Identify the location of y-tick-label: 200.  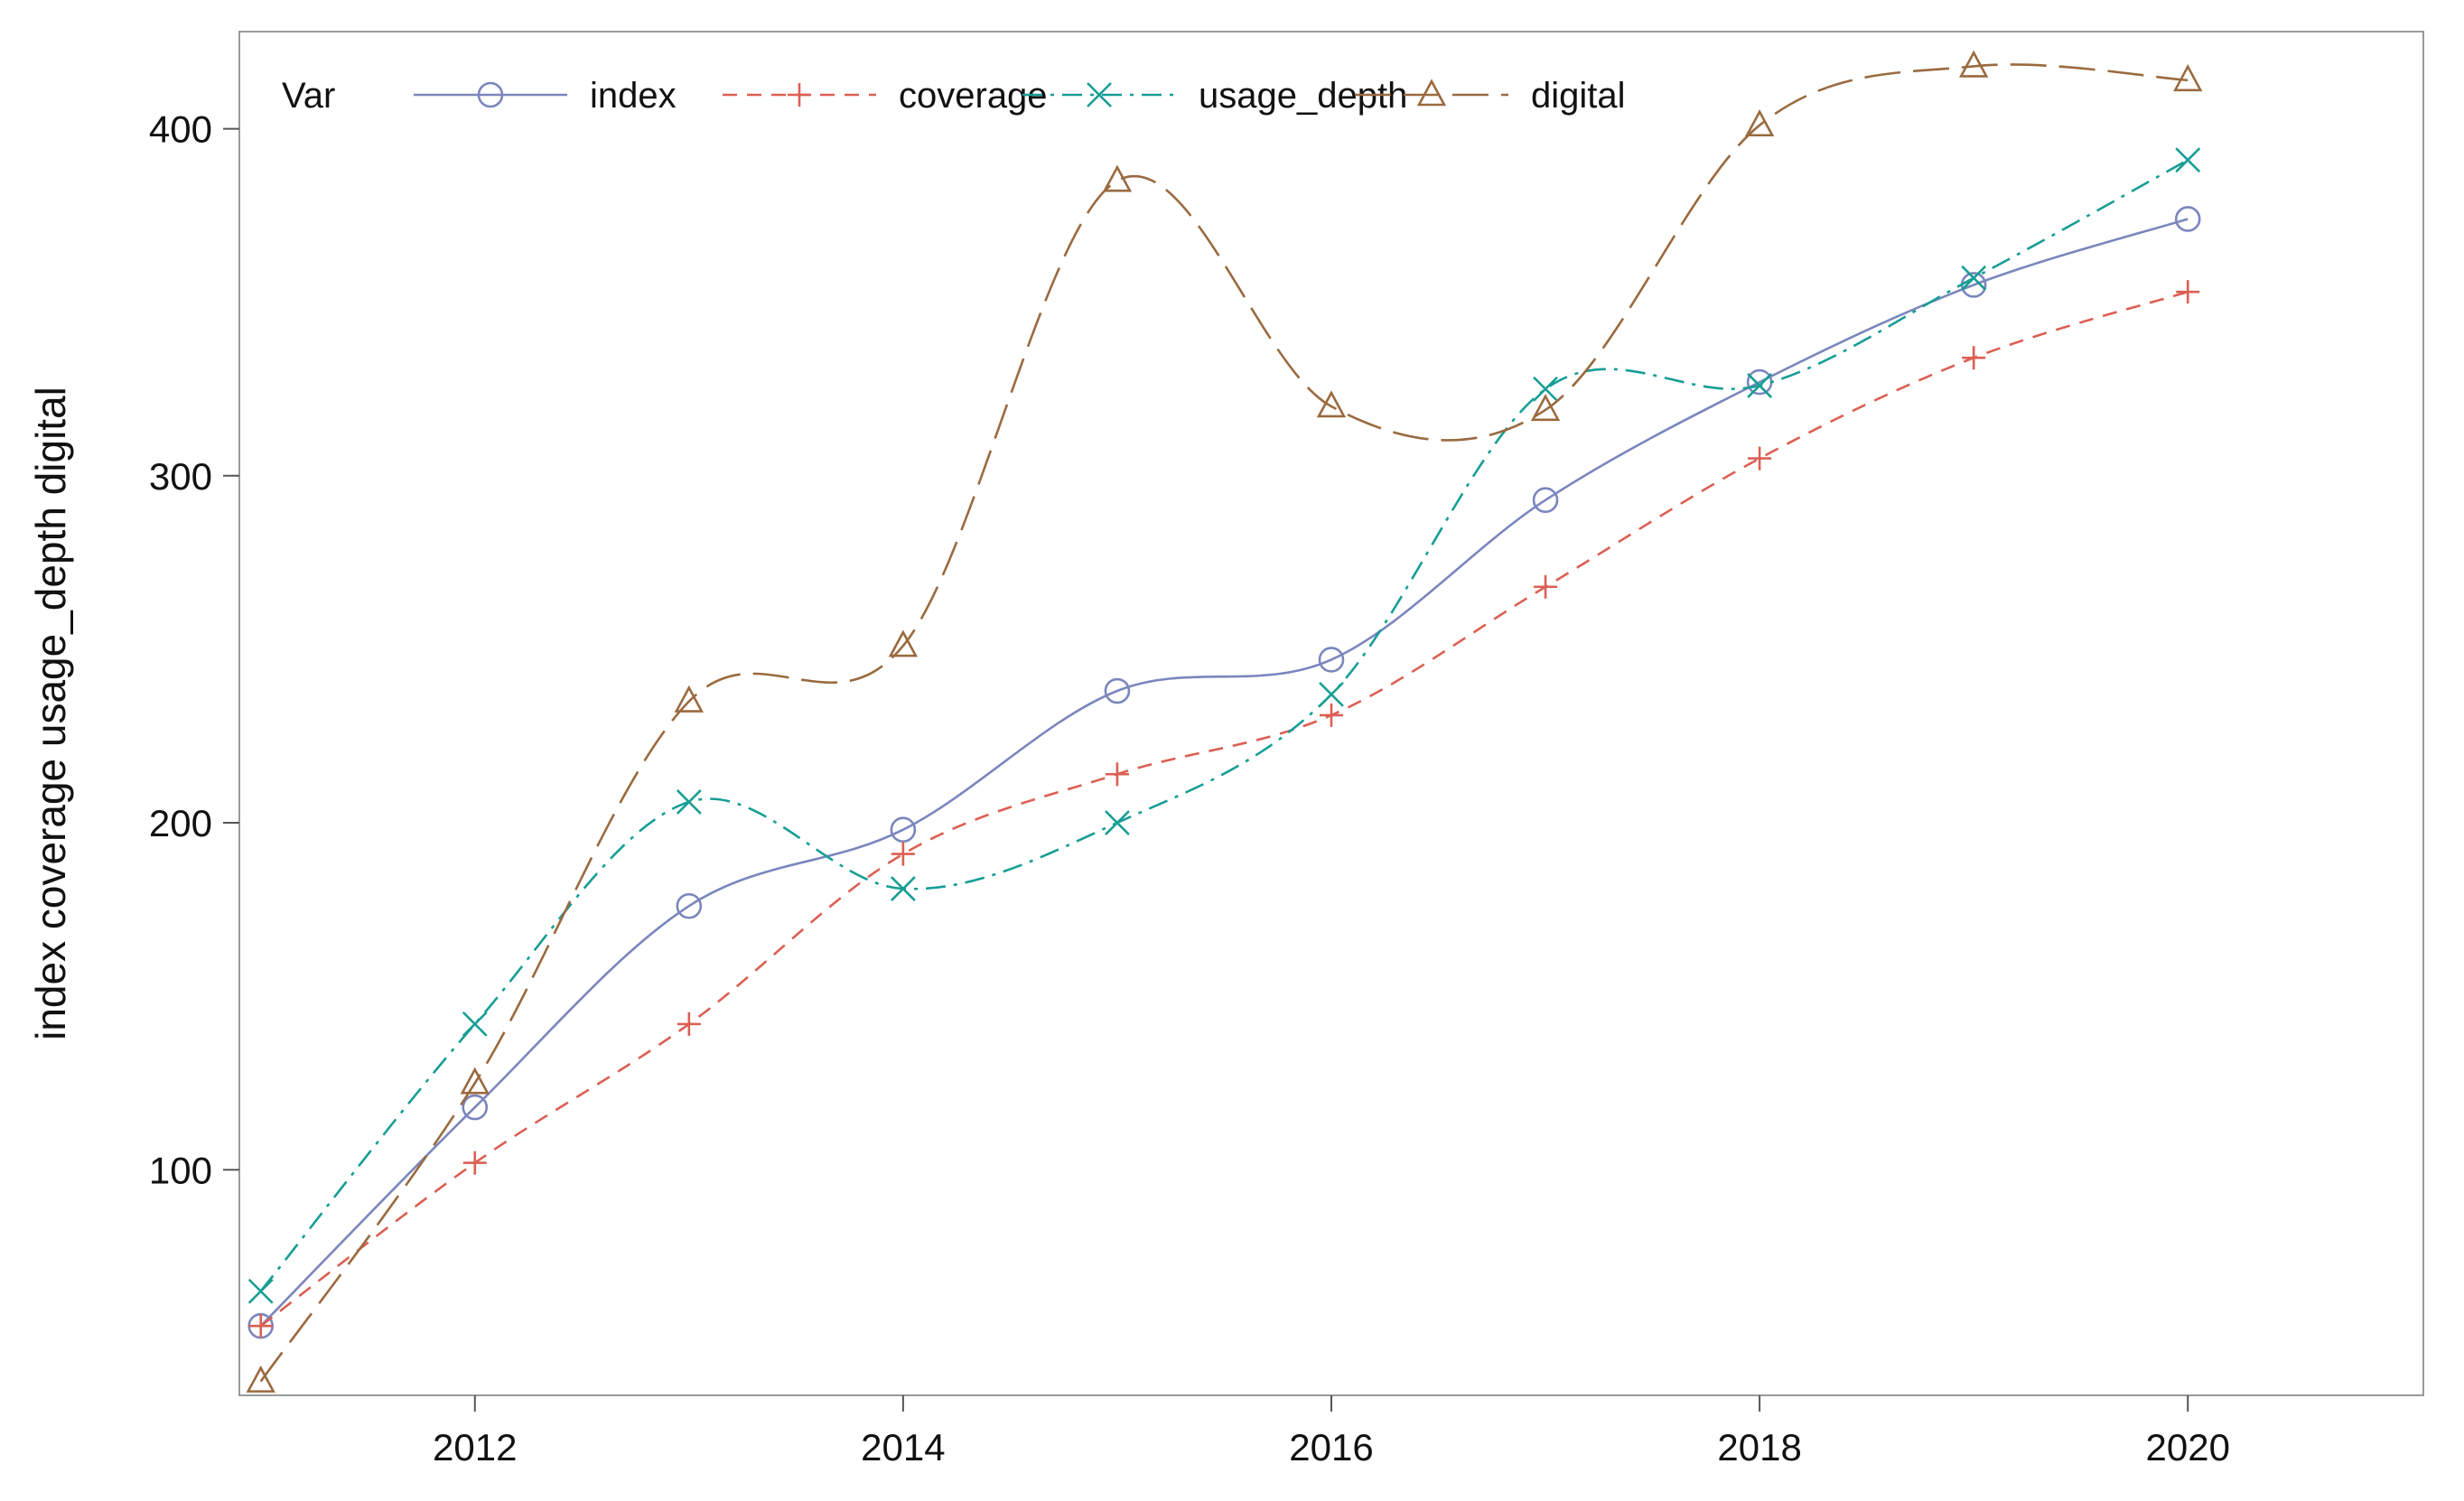
(180, 823).